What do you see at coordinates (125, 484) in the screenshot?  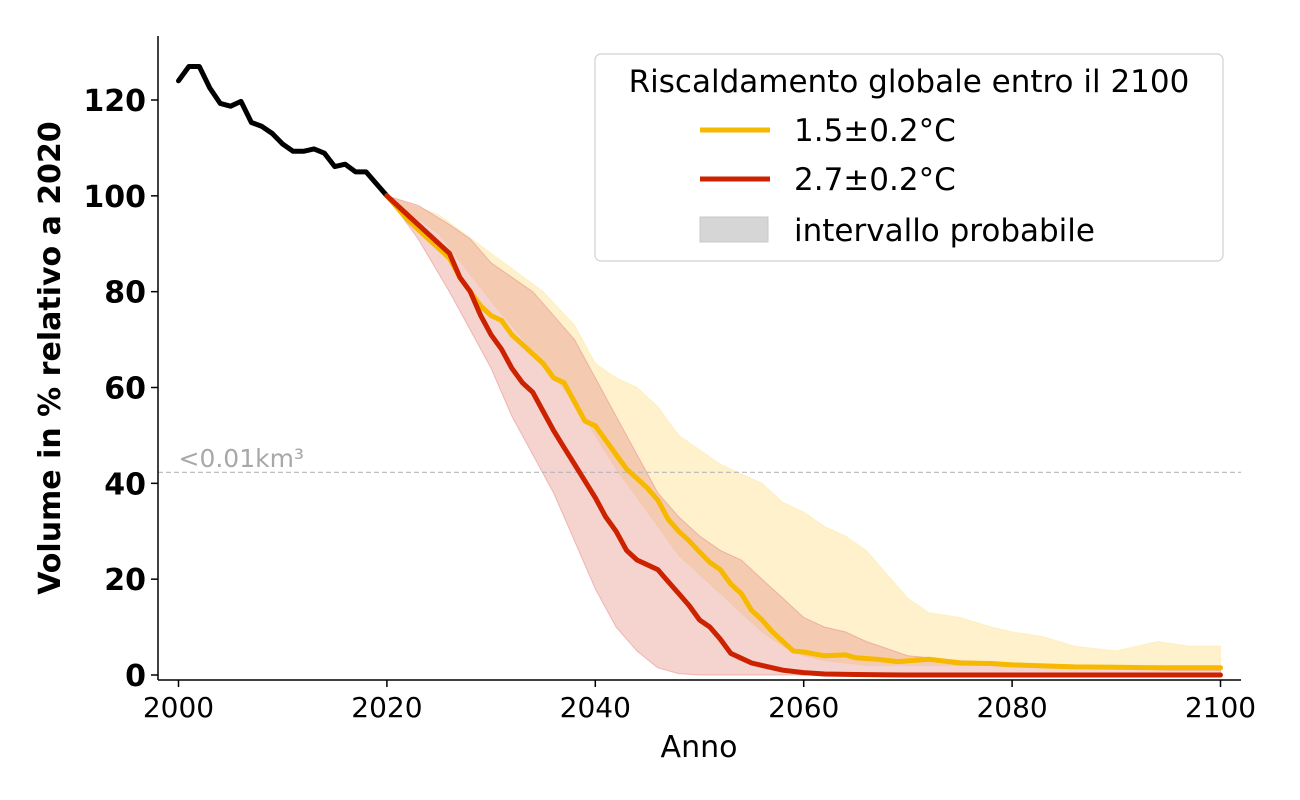 I see `y-tick-label: 40` at bounding box center [125, 484].